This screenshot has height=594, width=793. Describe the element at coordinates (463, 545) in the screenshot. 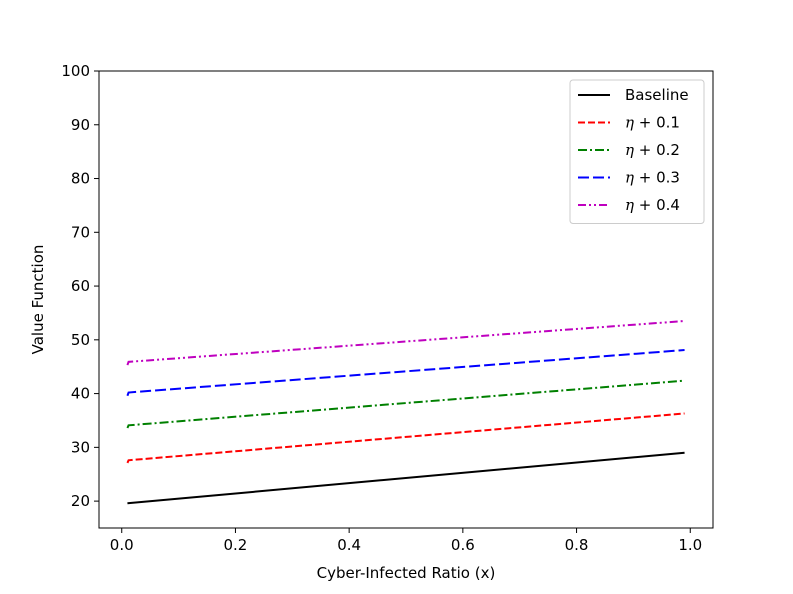

I see `x-tick-label: 0.6` at that location.